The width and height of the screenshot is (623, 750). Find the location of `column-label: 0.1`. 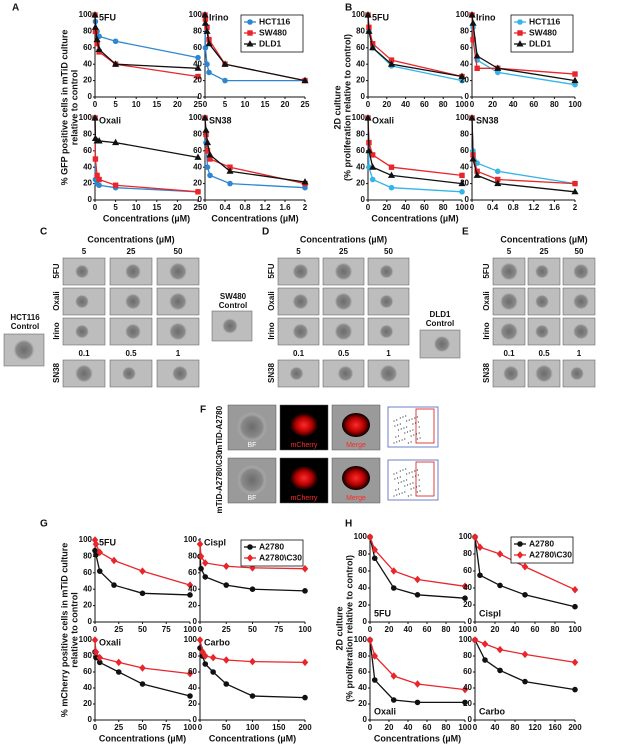

column-label: 0.1 is located at coordinates (299, 353).